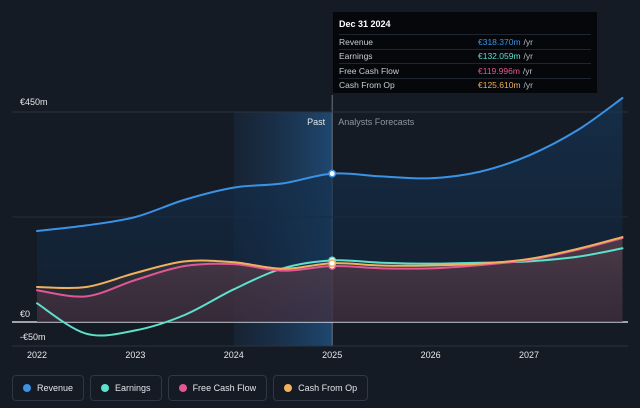 This screenshot has width=640, height=408. I want to click on tooltip-row: Free Cash Flow €119.996m/yr, so click(465, 70).